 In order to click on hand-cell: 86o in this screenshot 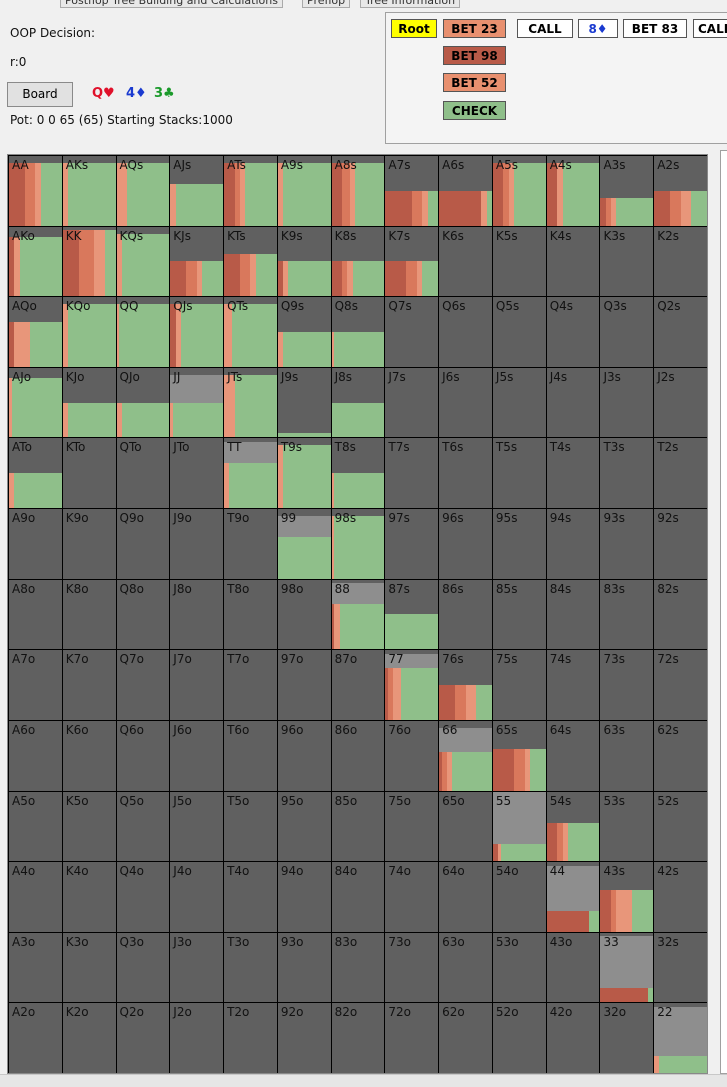, I will do `click(358, 755)`.